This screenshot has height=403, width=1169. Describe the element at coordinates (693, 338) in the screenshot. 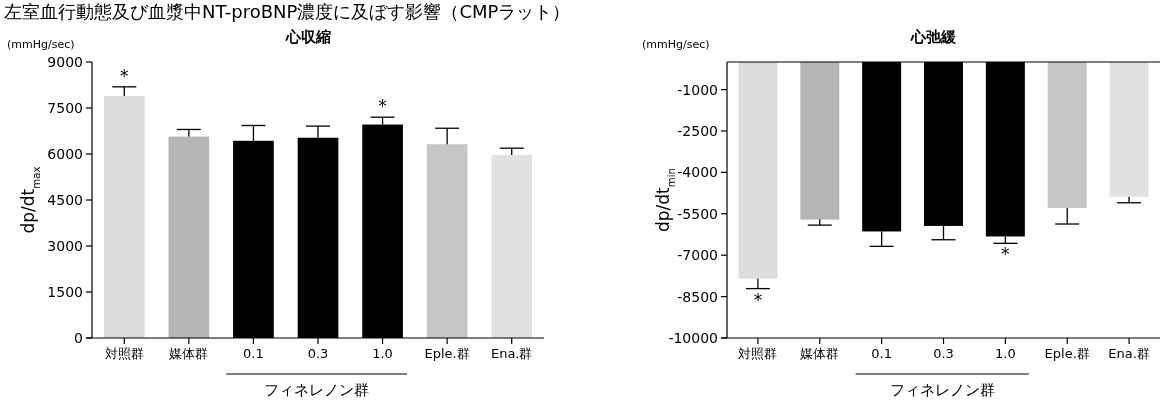

I see `ytick: -10000` at that location.